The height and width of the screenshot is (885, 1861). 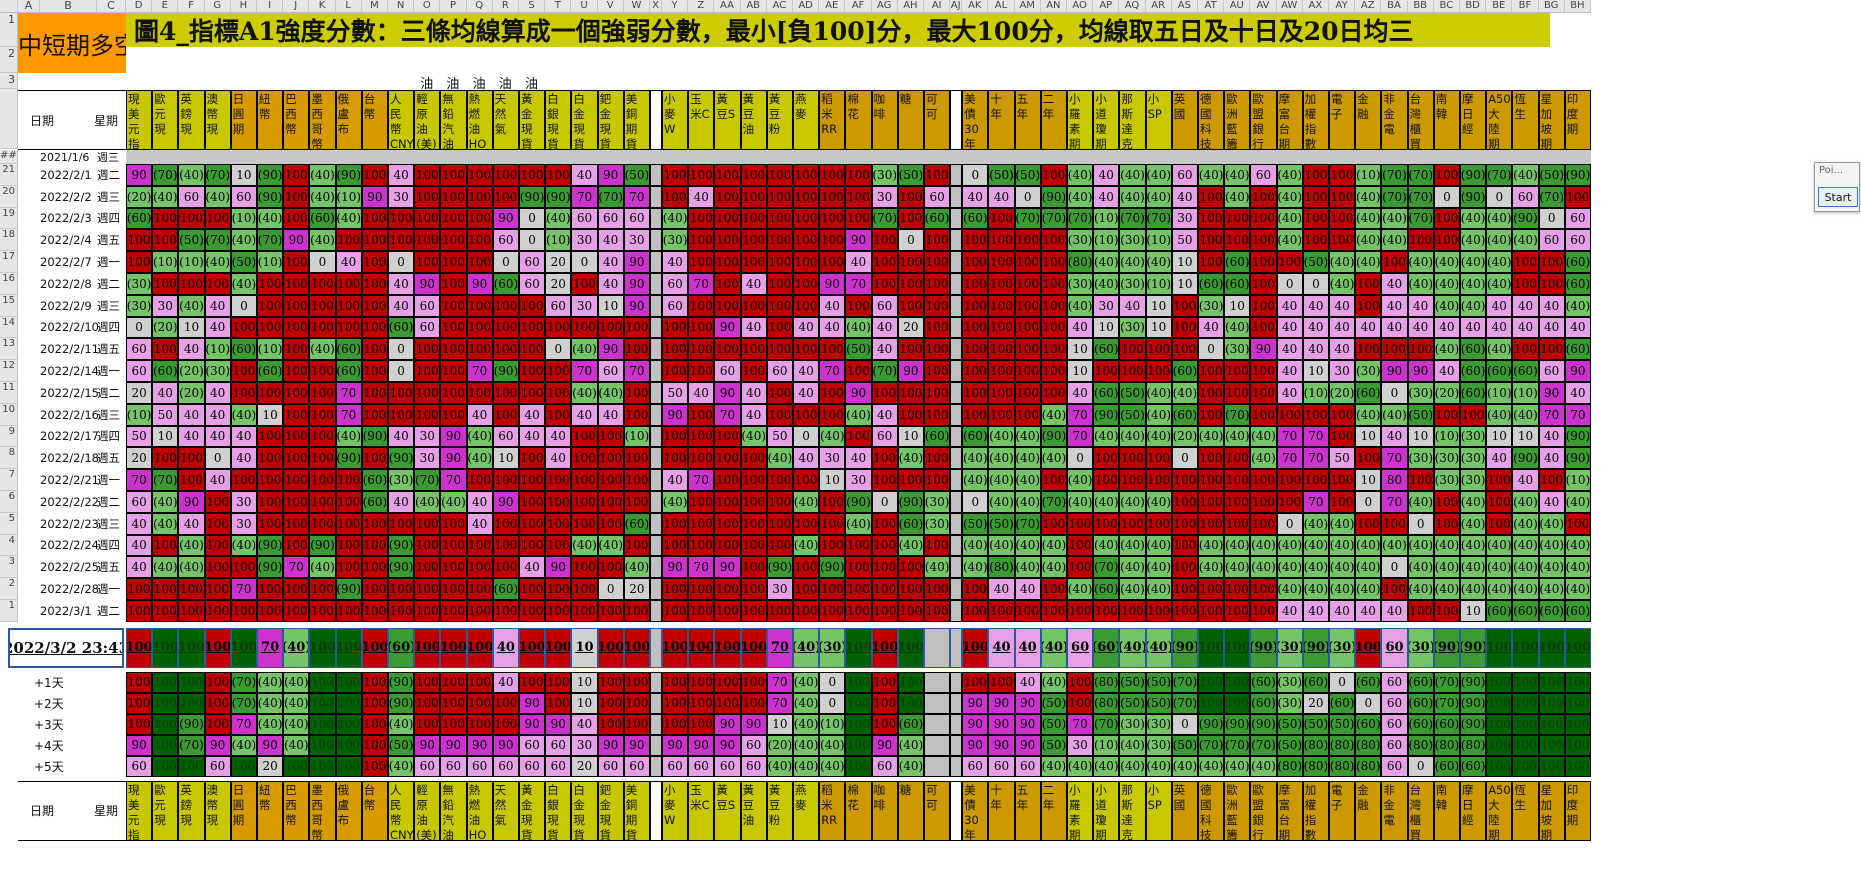 I want to click on score-cell: (90), so click(x=505, y=371).